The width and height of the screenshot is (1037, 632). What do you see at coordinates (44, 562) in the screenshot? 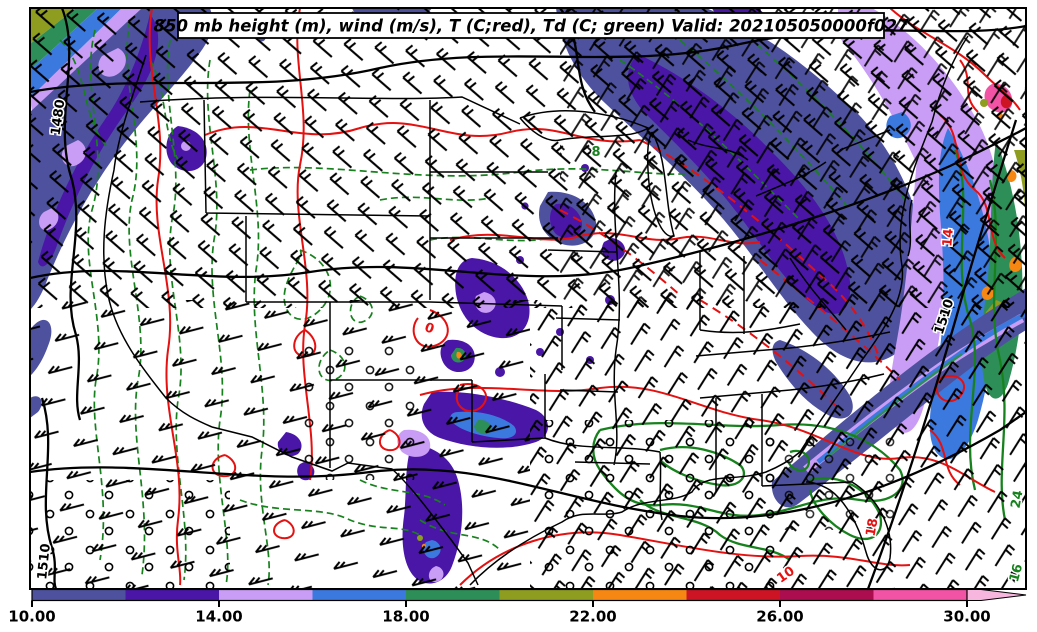
I see `height-contour-label: 1510` at bounding box center [44, 562].